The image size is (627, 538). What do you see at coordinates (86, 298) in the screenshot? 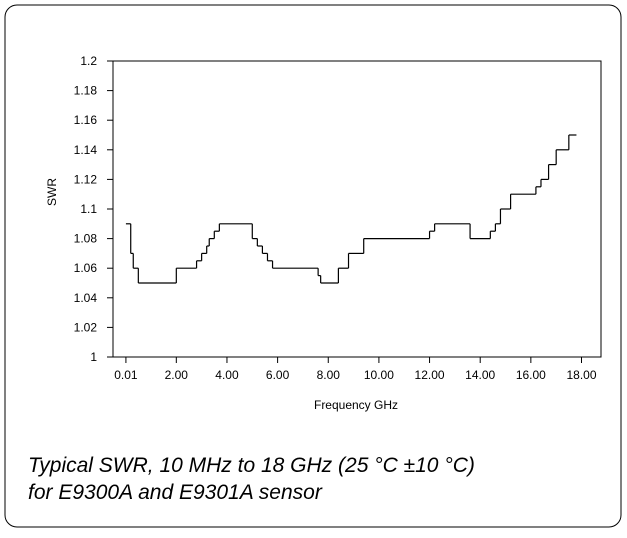
I see `y-tick-label: 1.04` at bounding box center [86, 298].